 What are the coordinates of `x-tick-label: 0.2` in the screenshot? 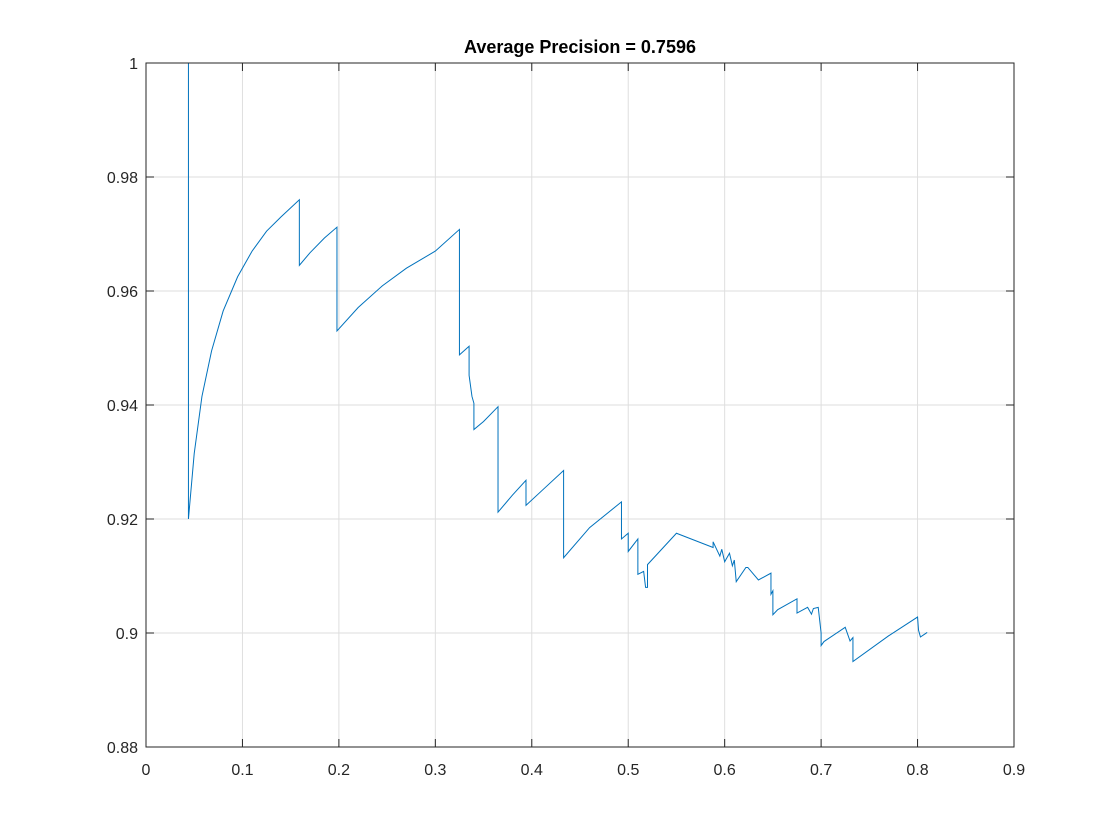 It's located at (339, 770).